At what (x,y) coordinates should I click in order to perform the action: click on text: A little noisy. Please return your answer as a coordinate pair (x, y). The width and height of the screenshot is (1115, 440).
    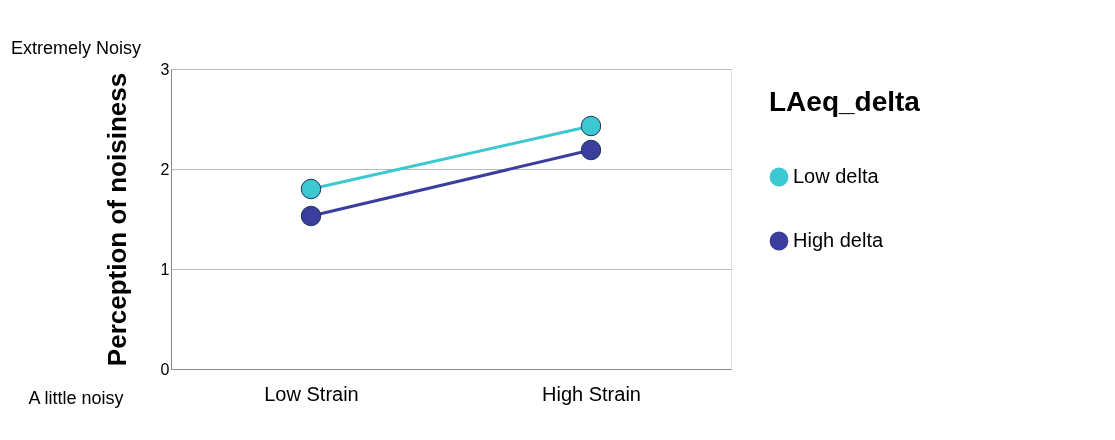
    Looking at the image, I should click on (76, 398).